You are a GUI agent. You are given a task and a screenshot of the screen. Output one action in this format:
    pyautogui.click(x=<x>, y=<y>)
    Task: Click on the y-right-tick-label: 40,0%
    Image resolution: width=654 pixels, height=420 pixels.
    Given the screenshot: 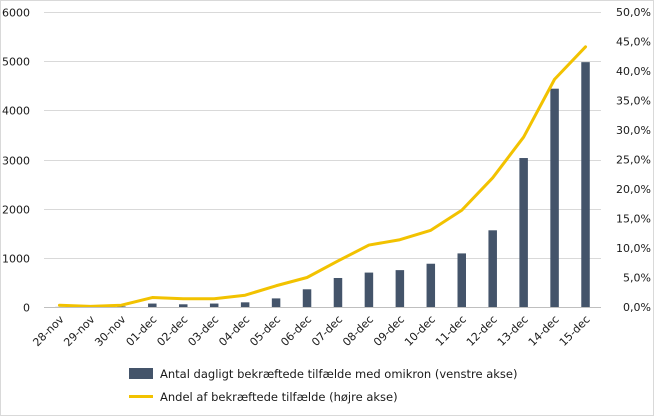 What is the action you would take?
    pyautogui.click(x=633, y=71)
    